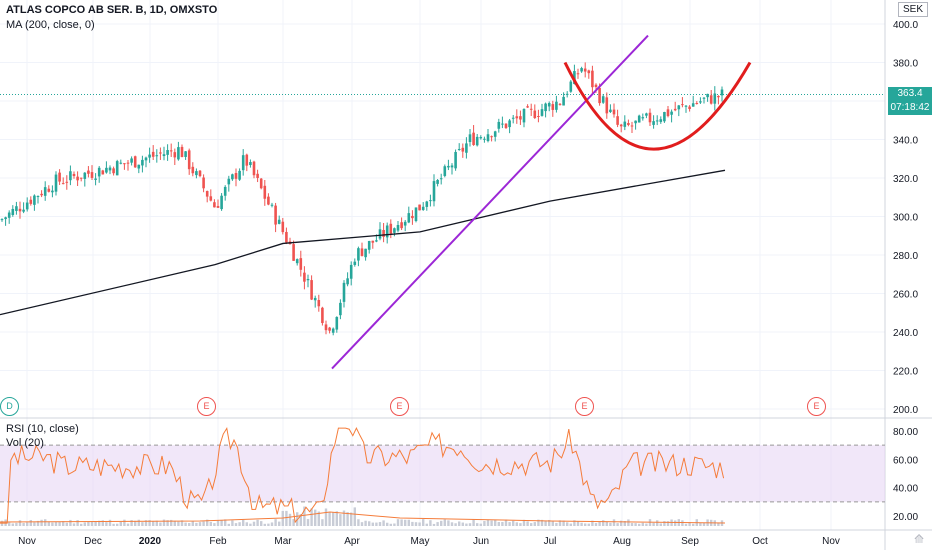 The height and width of the screenshot is (550, 932). What do you see at coordinates (9, 406) in the screenshot?
I see `event-marker-d: D` at bounding box center [9, 406].